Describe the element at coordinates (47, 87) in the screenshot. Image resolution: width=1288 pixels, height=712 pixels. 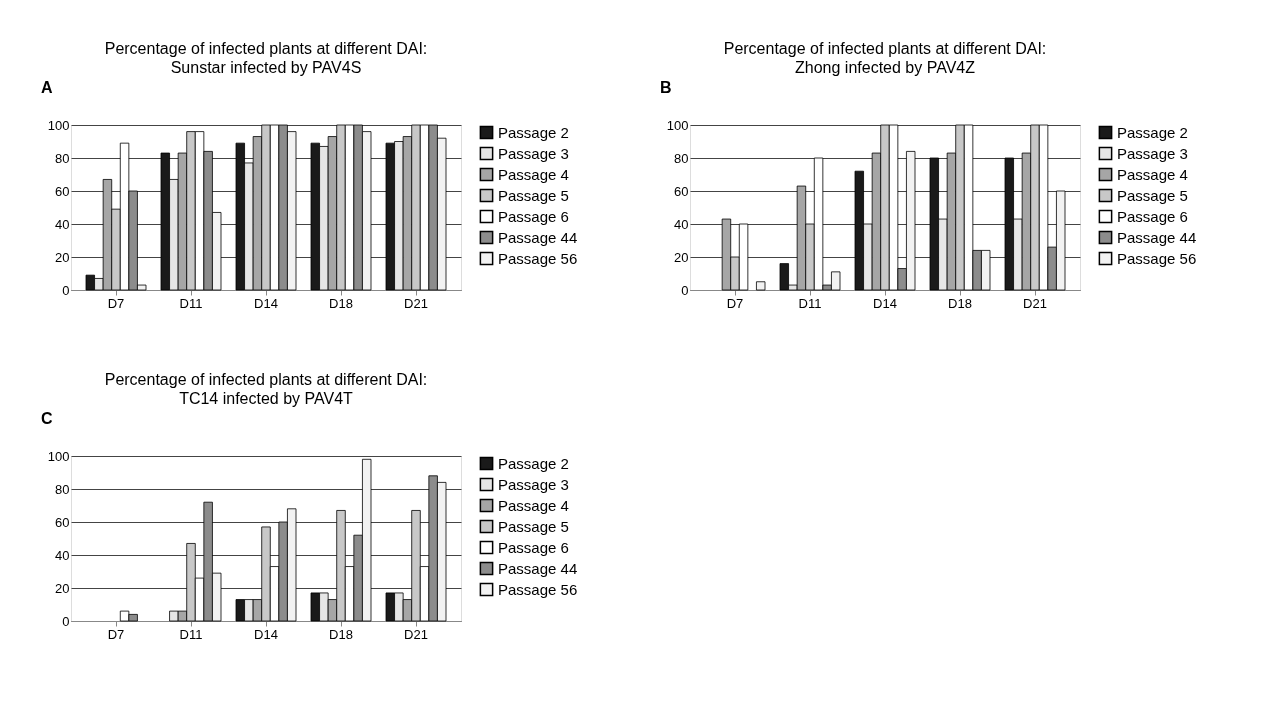
I see `text: A` at that location.